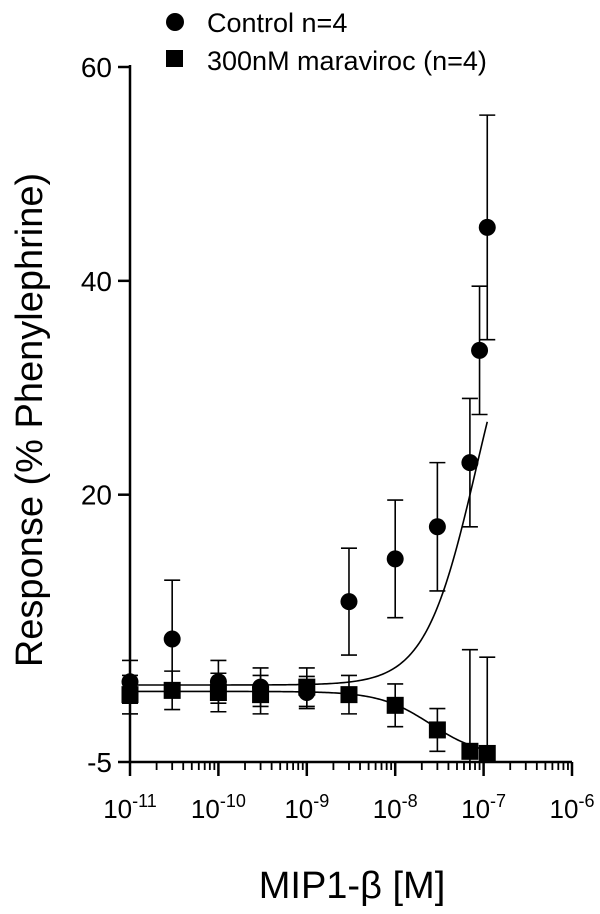 This screenshot has width=600, height=914. Describe the element at coordinates (174, 58) in the screenshot. I see `legend-marker-maraviroc` at that location.